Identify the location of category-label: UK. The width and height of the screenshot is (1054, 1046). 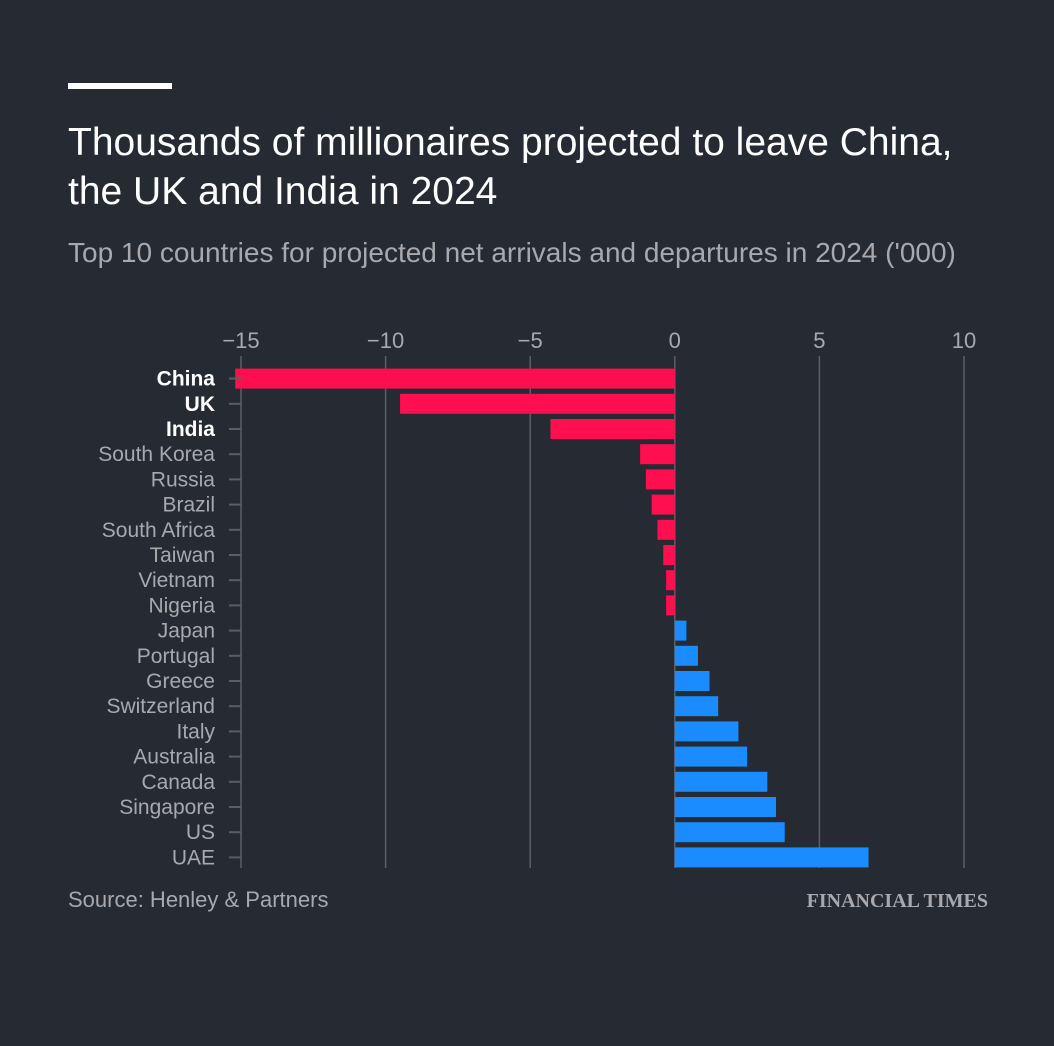
(200, 404).